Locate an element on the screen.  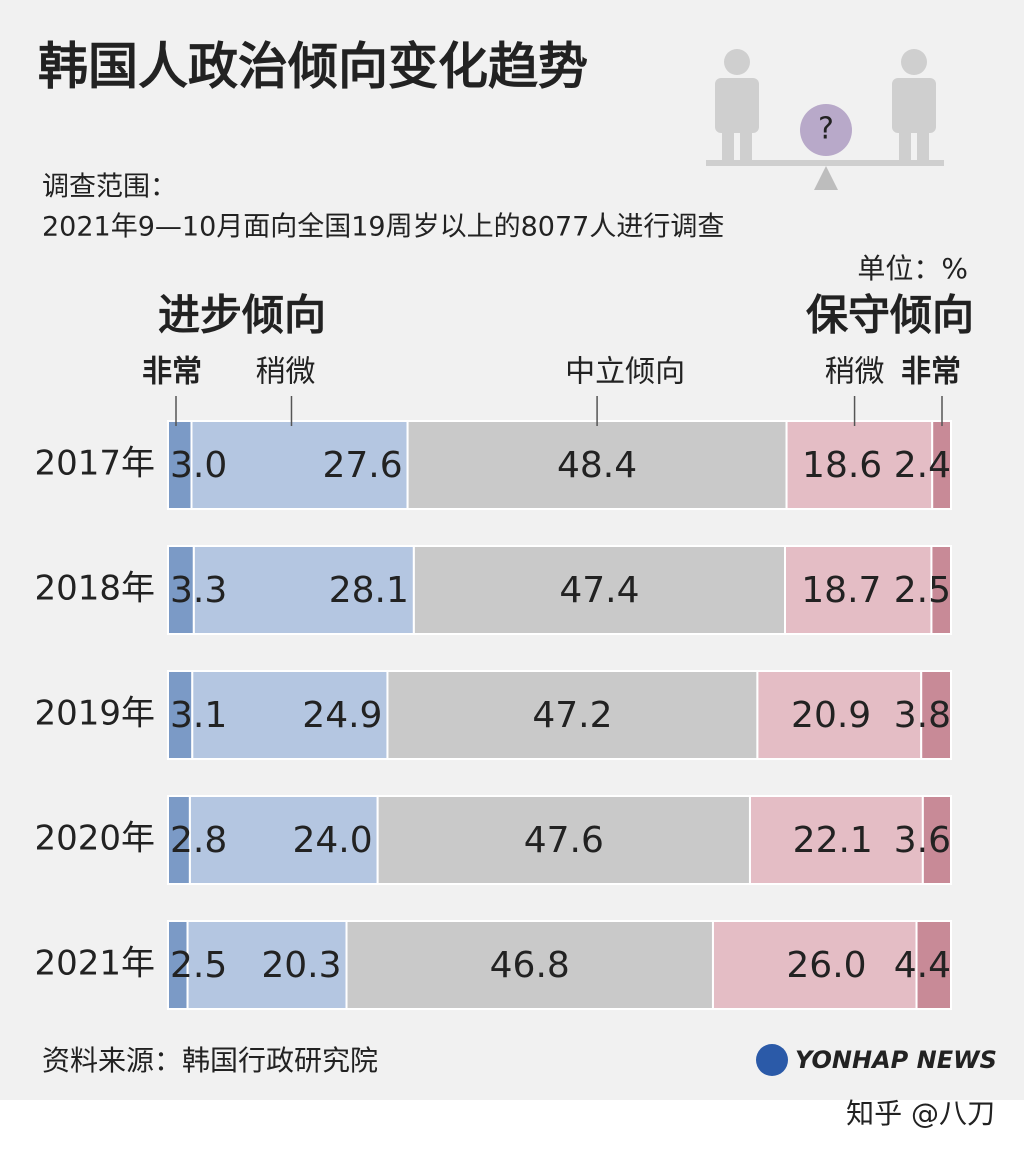
source: 资料来源：韩国行政研究院 is located at coordinates (210, 1060).